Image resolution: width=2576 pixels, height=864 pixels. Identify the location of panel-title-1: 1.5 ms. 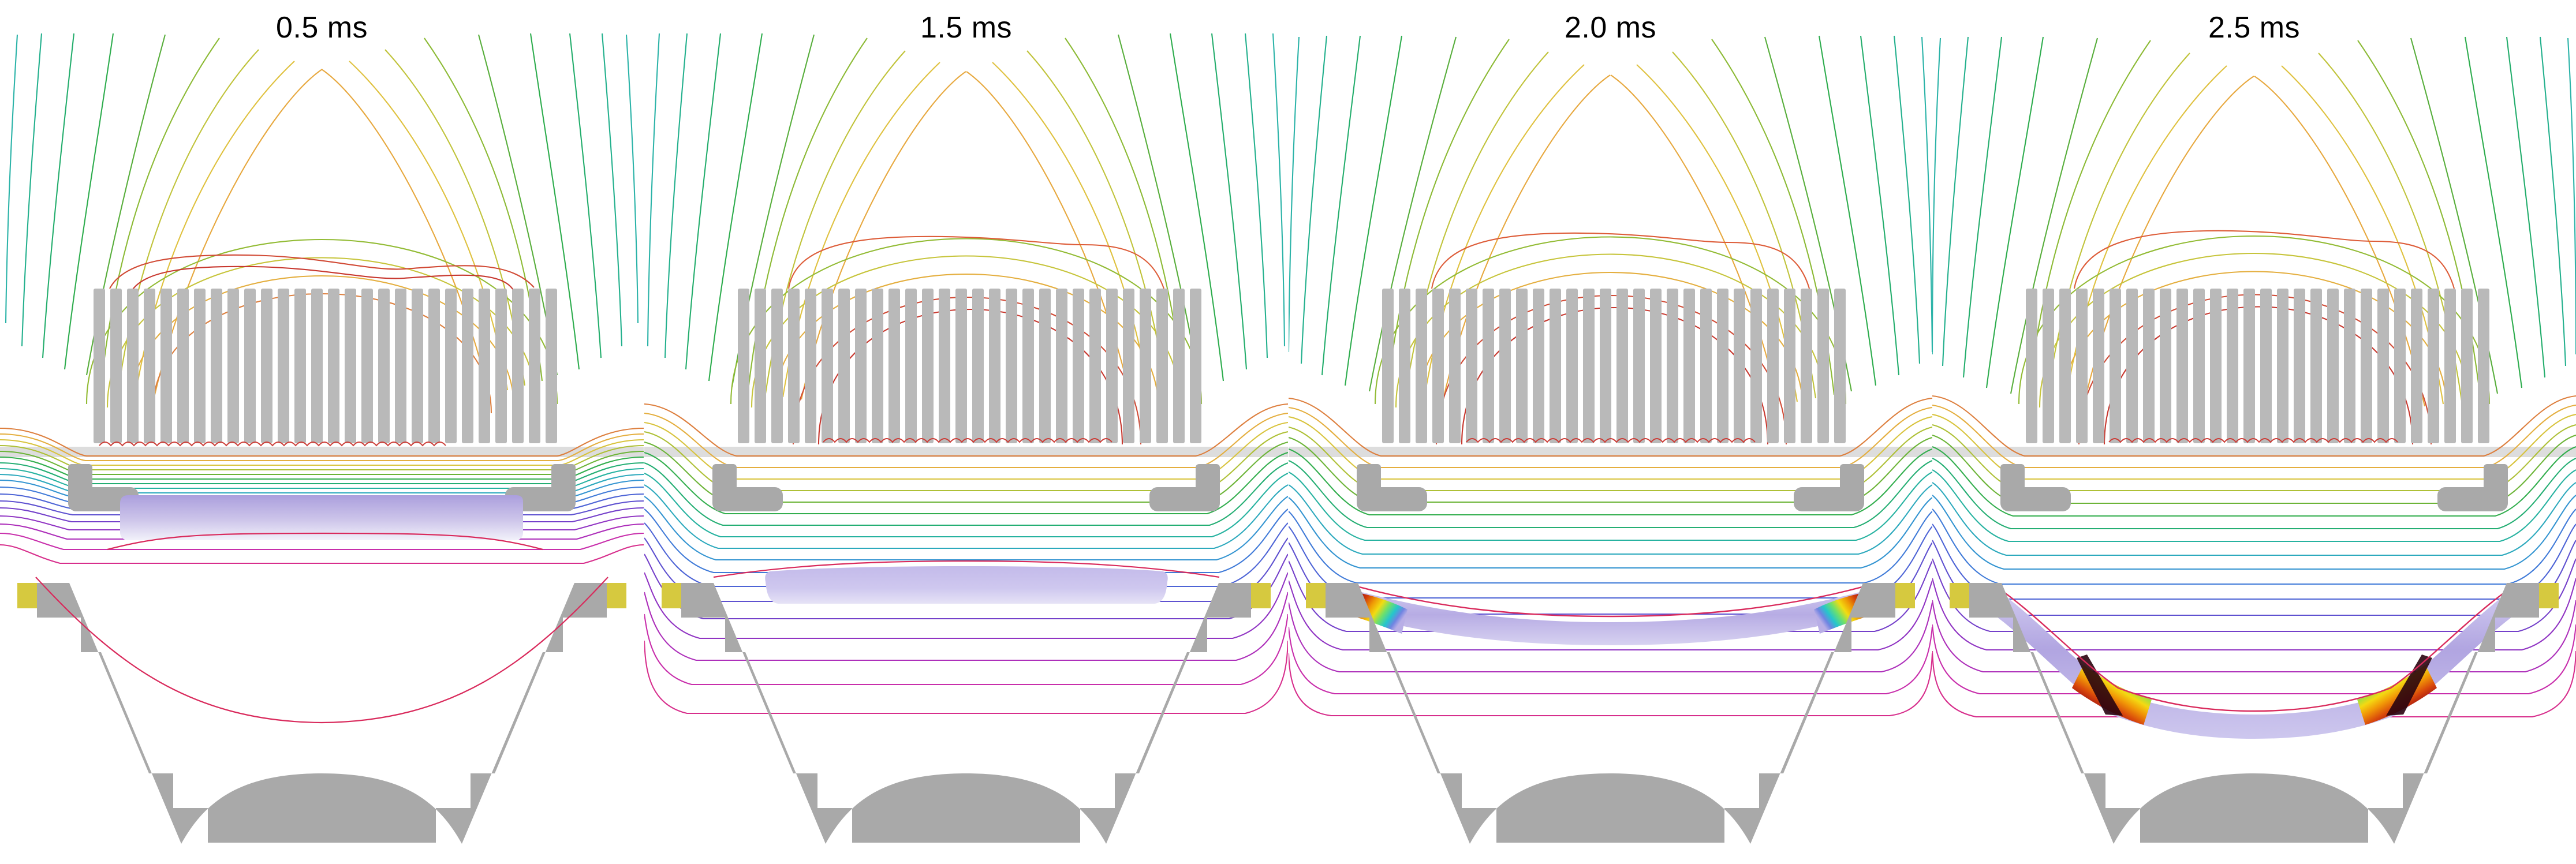
(966, 27).